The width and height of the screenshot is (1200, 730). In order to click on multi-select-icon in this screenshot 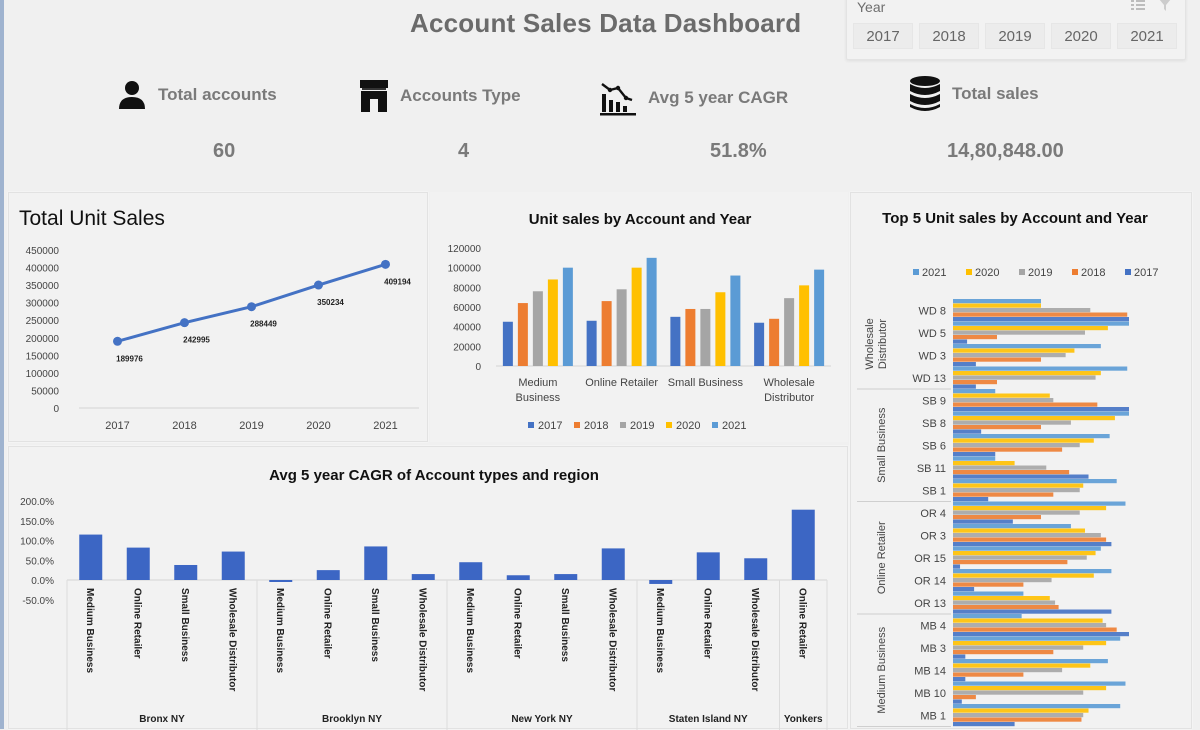, I will do `click(1138, 7)`.